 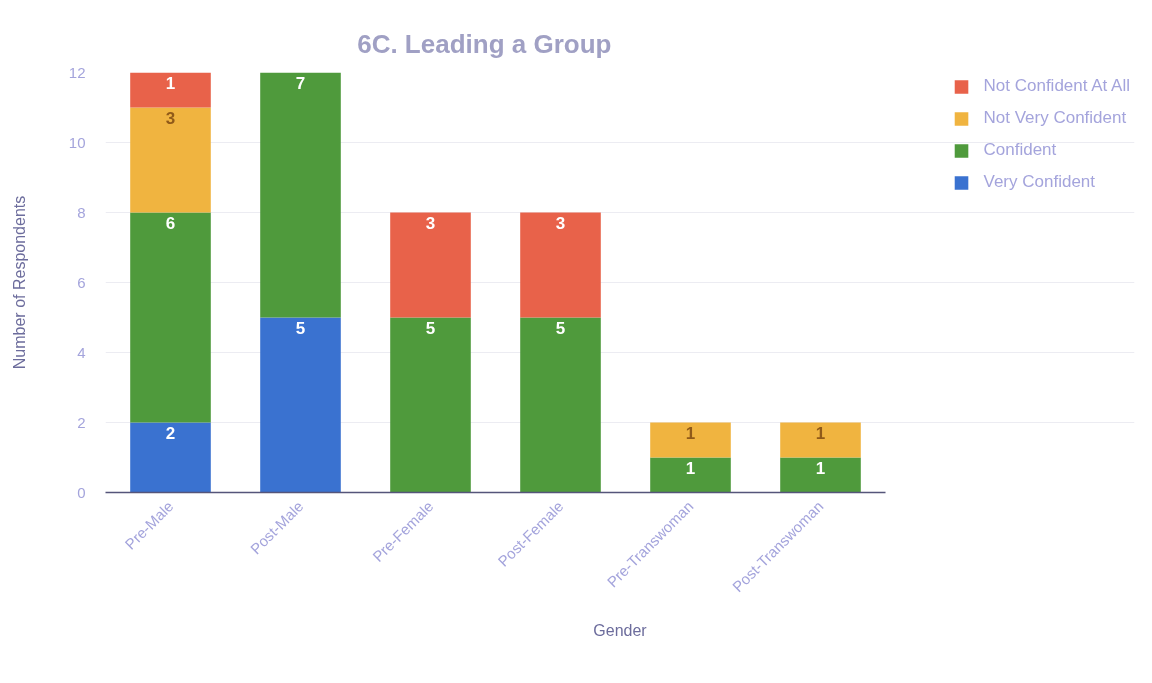 I want to click on y-tick-label: 8, so click(x=81, y=212).